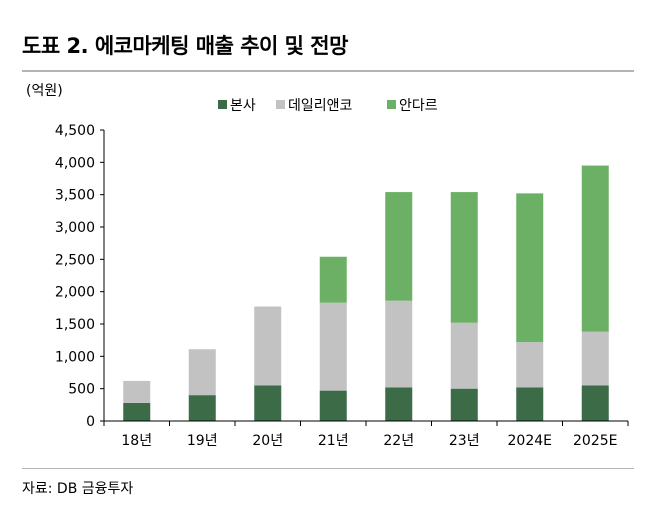 This screenshot has width=652, height=517. I want to click on title-divider, so click(328, 71).